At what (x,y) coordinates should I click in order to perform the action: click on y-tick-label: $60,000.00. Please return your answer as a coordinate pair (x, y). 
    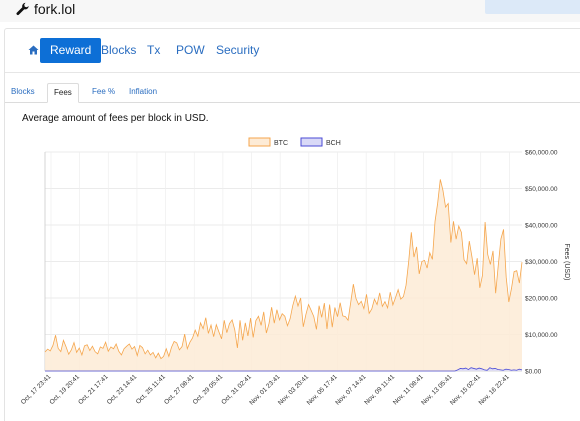
    Looking at the image, I should click on (541, 152).